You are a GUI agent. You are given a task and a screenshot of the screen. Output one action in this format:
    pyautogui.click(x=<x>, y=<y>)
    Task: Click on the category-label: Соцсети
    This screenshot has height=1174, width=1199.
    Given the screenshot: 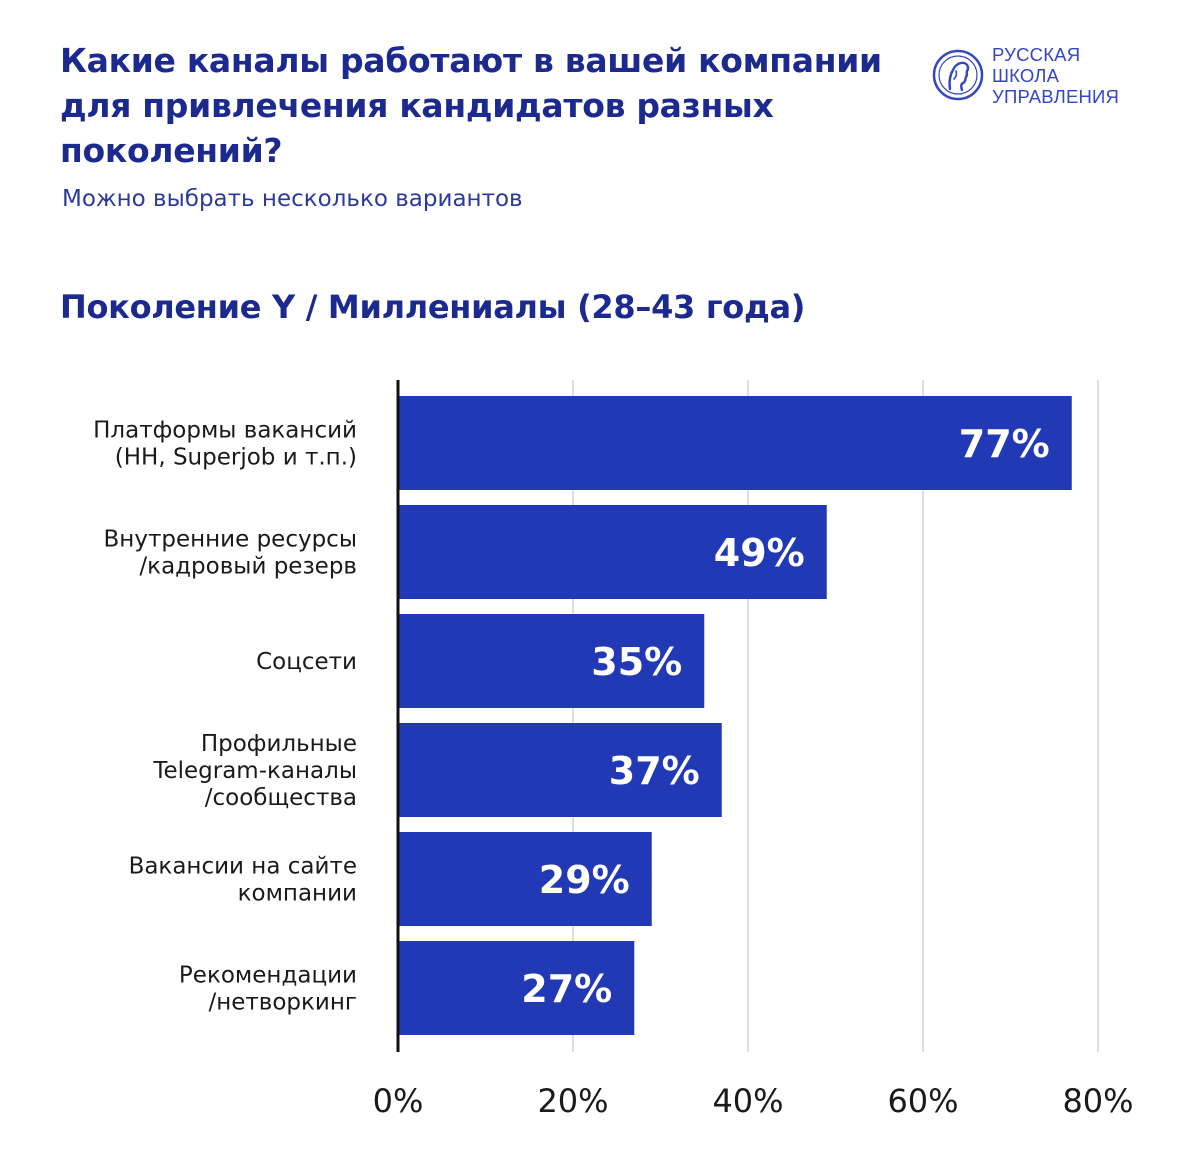 What is the action you would take?
    pyautogui.click(x=306, y=662)
    